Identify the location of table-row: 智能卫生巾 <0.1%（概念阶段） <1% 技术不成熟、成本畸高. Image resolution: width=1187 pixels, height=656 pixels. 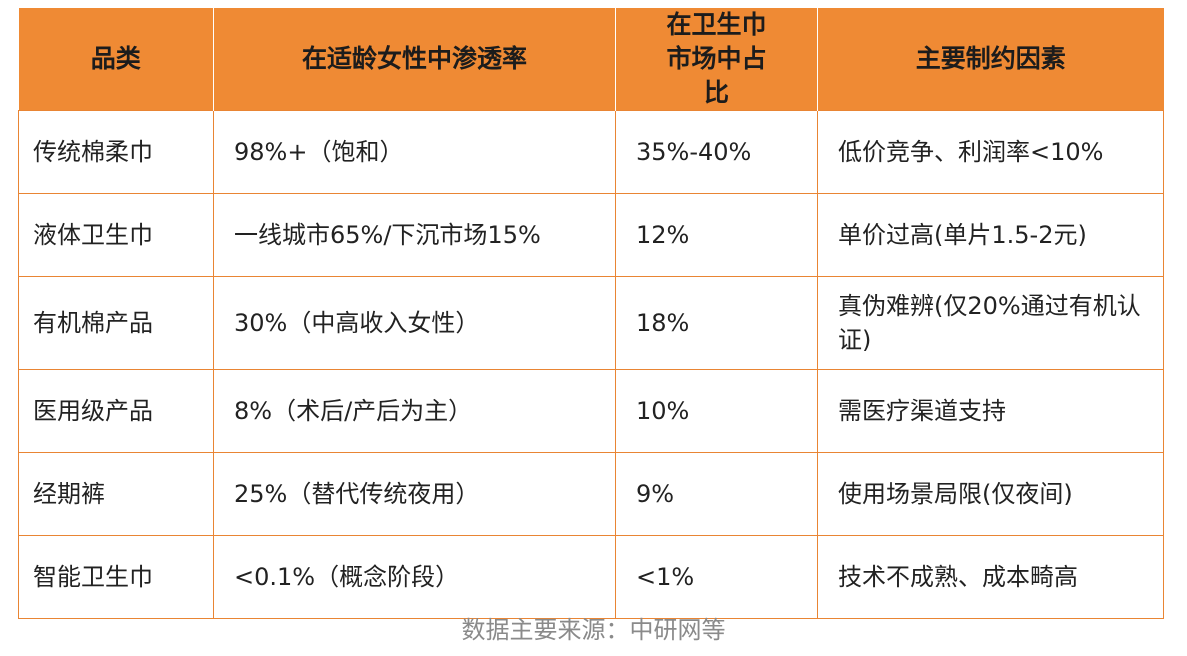
(591, 577).